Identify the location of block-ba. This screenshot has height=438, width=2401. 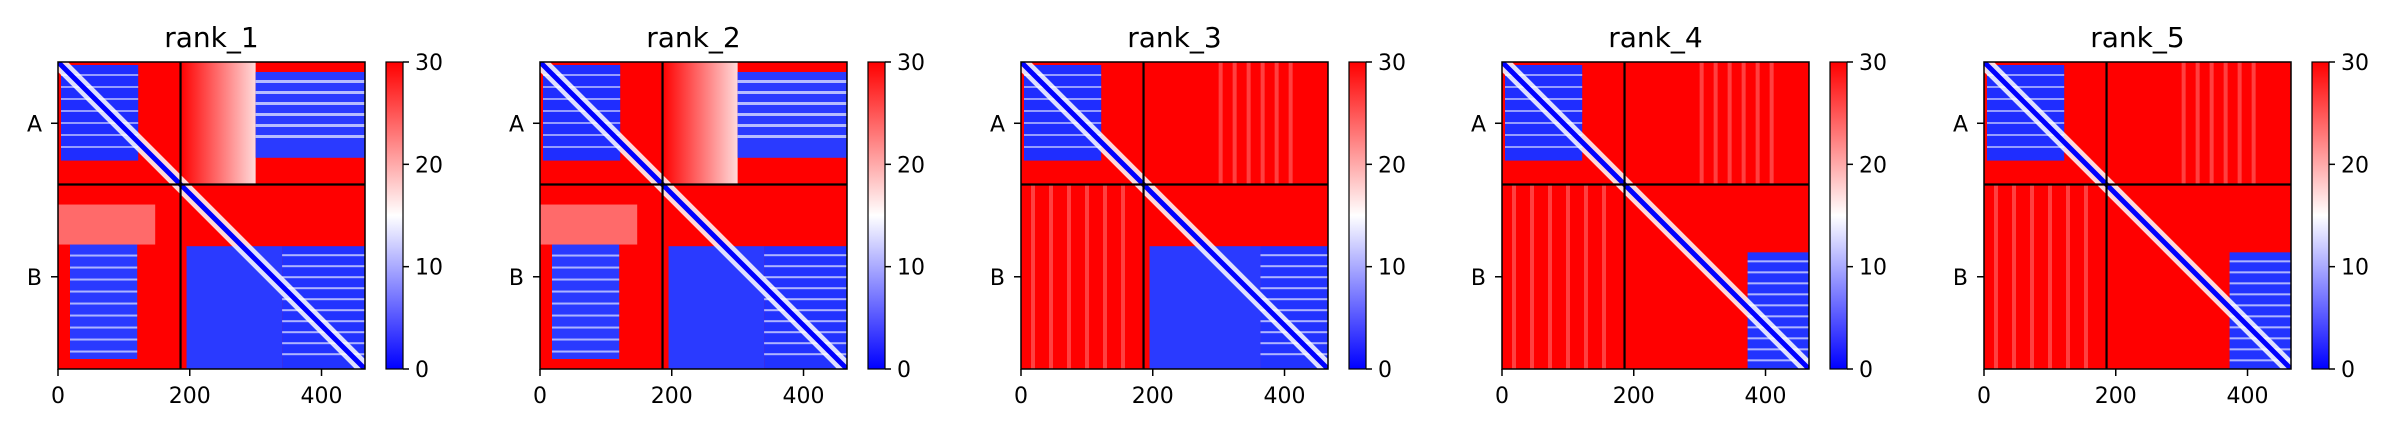
(586, 301).